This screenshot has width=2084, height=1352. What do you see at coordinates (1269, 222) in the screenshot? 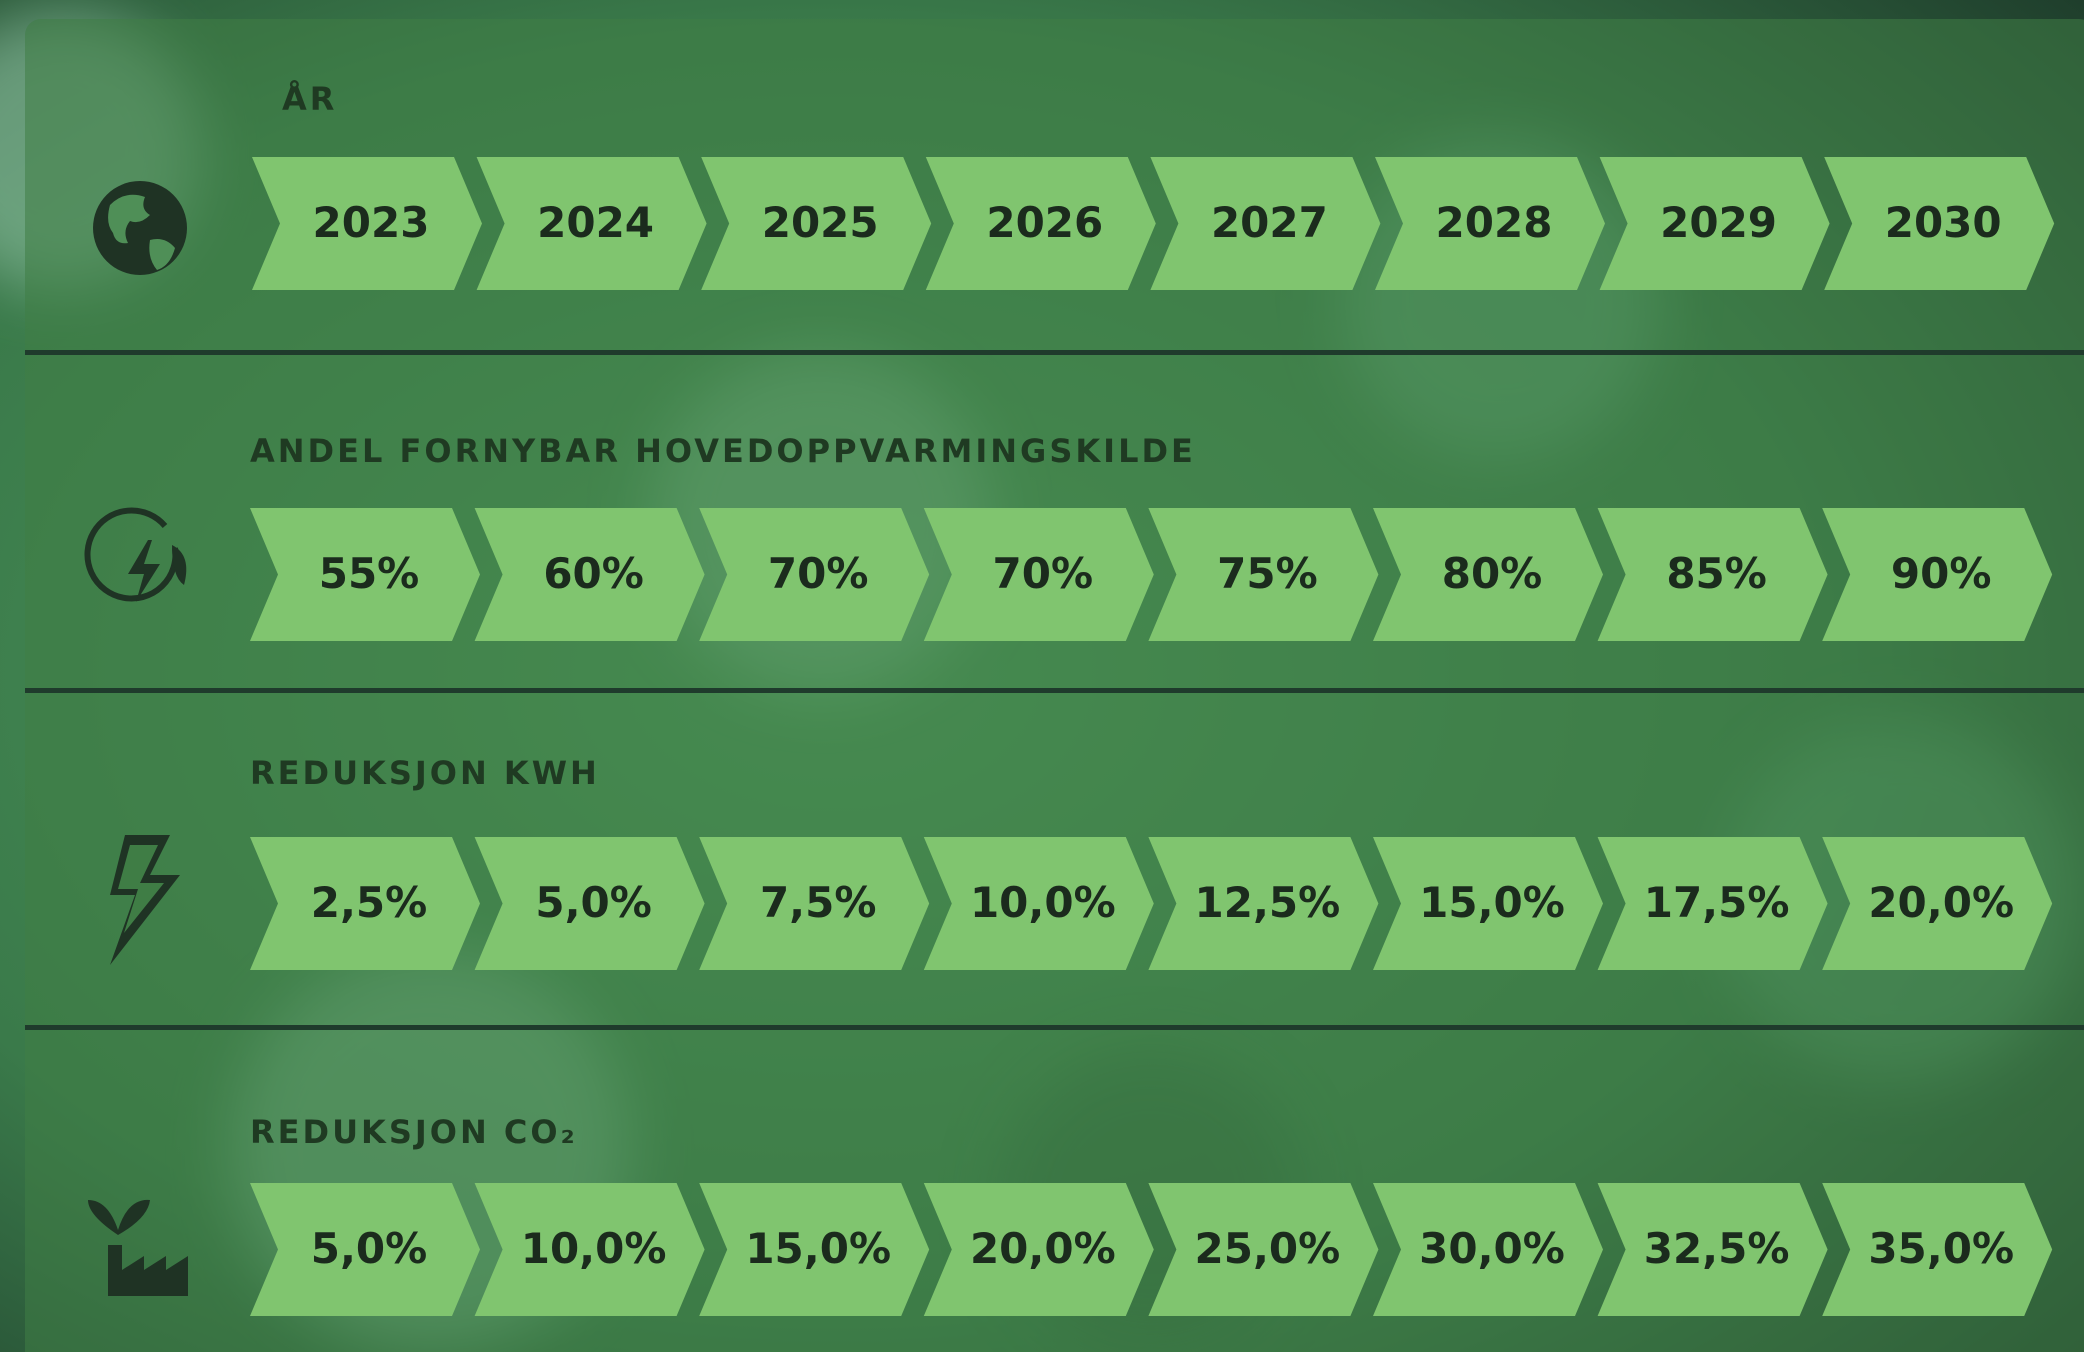
I see `chevron-label: 2027` at bounding box center [1269, 222].